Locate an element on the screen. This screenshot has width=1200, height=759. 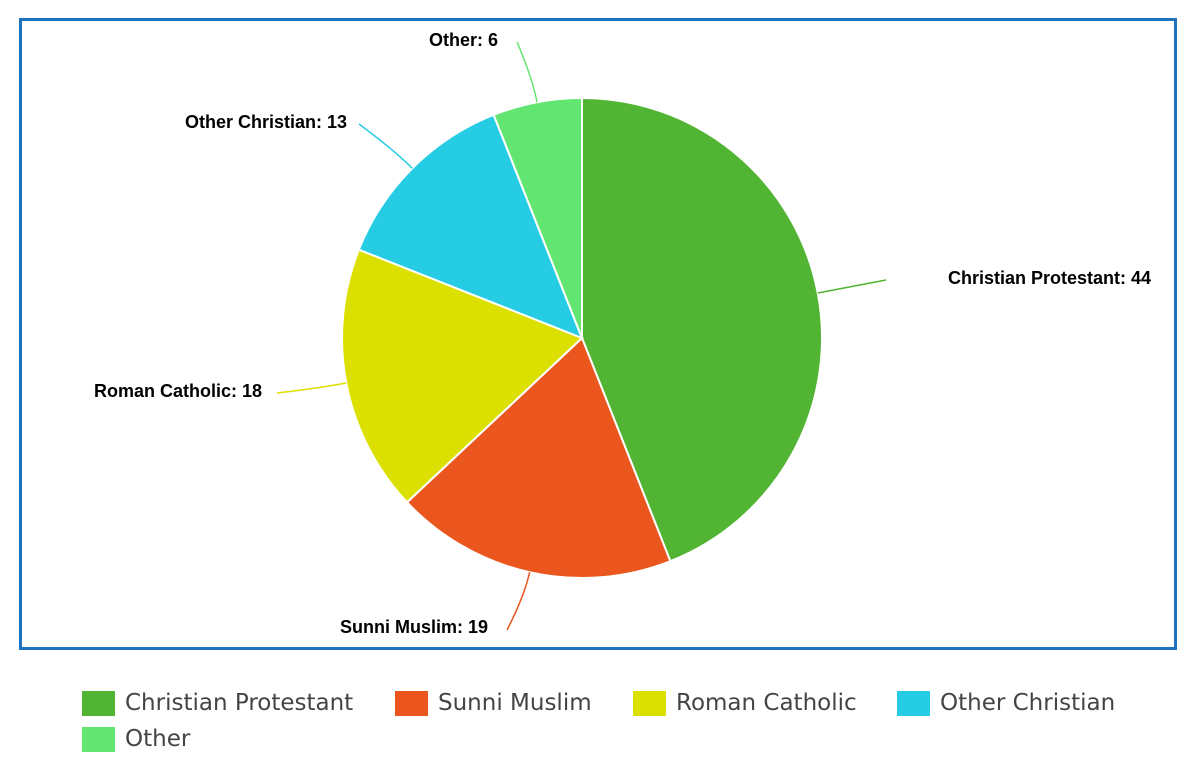
data-label-other-christian: Other Christian: 13 is located at coordinates (266, 122).